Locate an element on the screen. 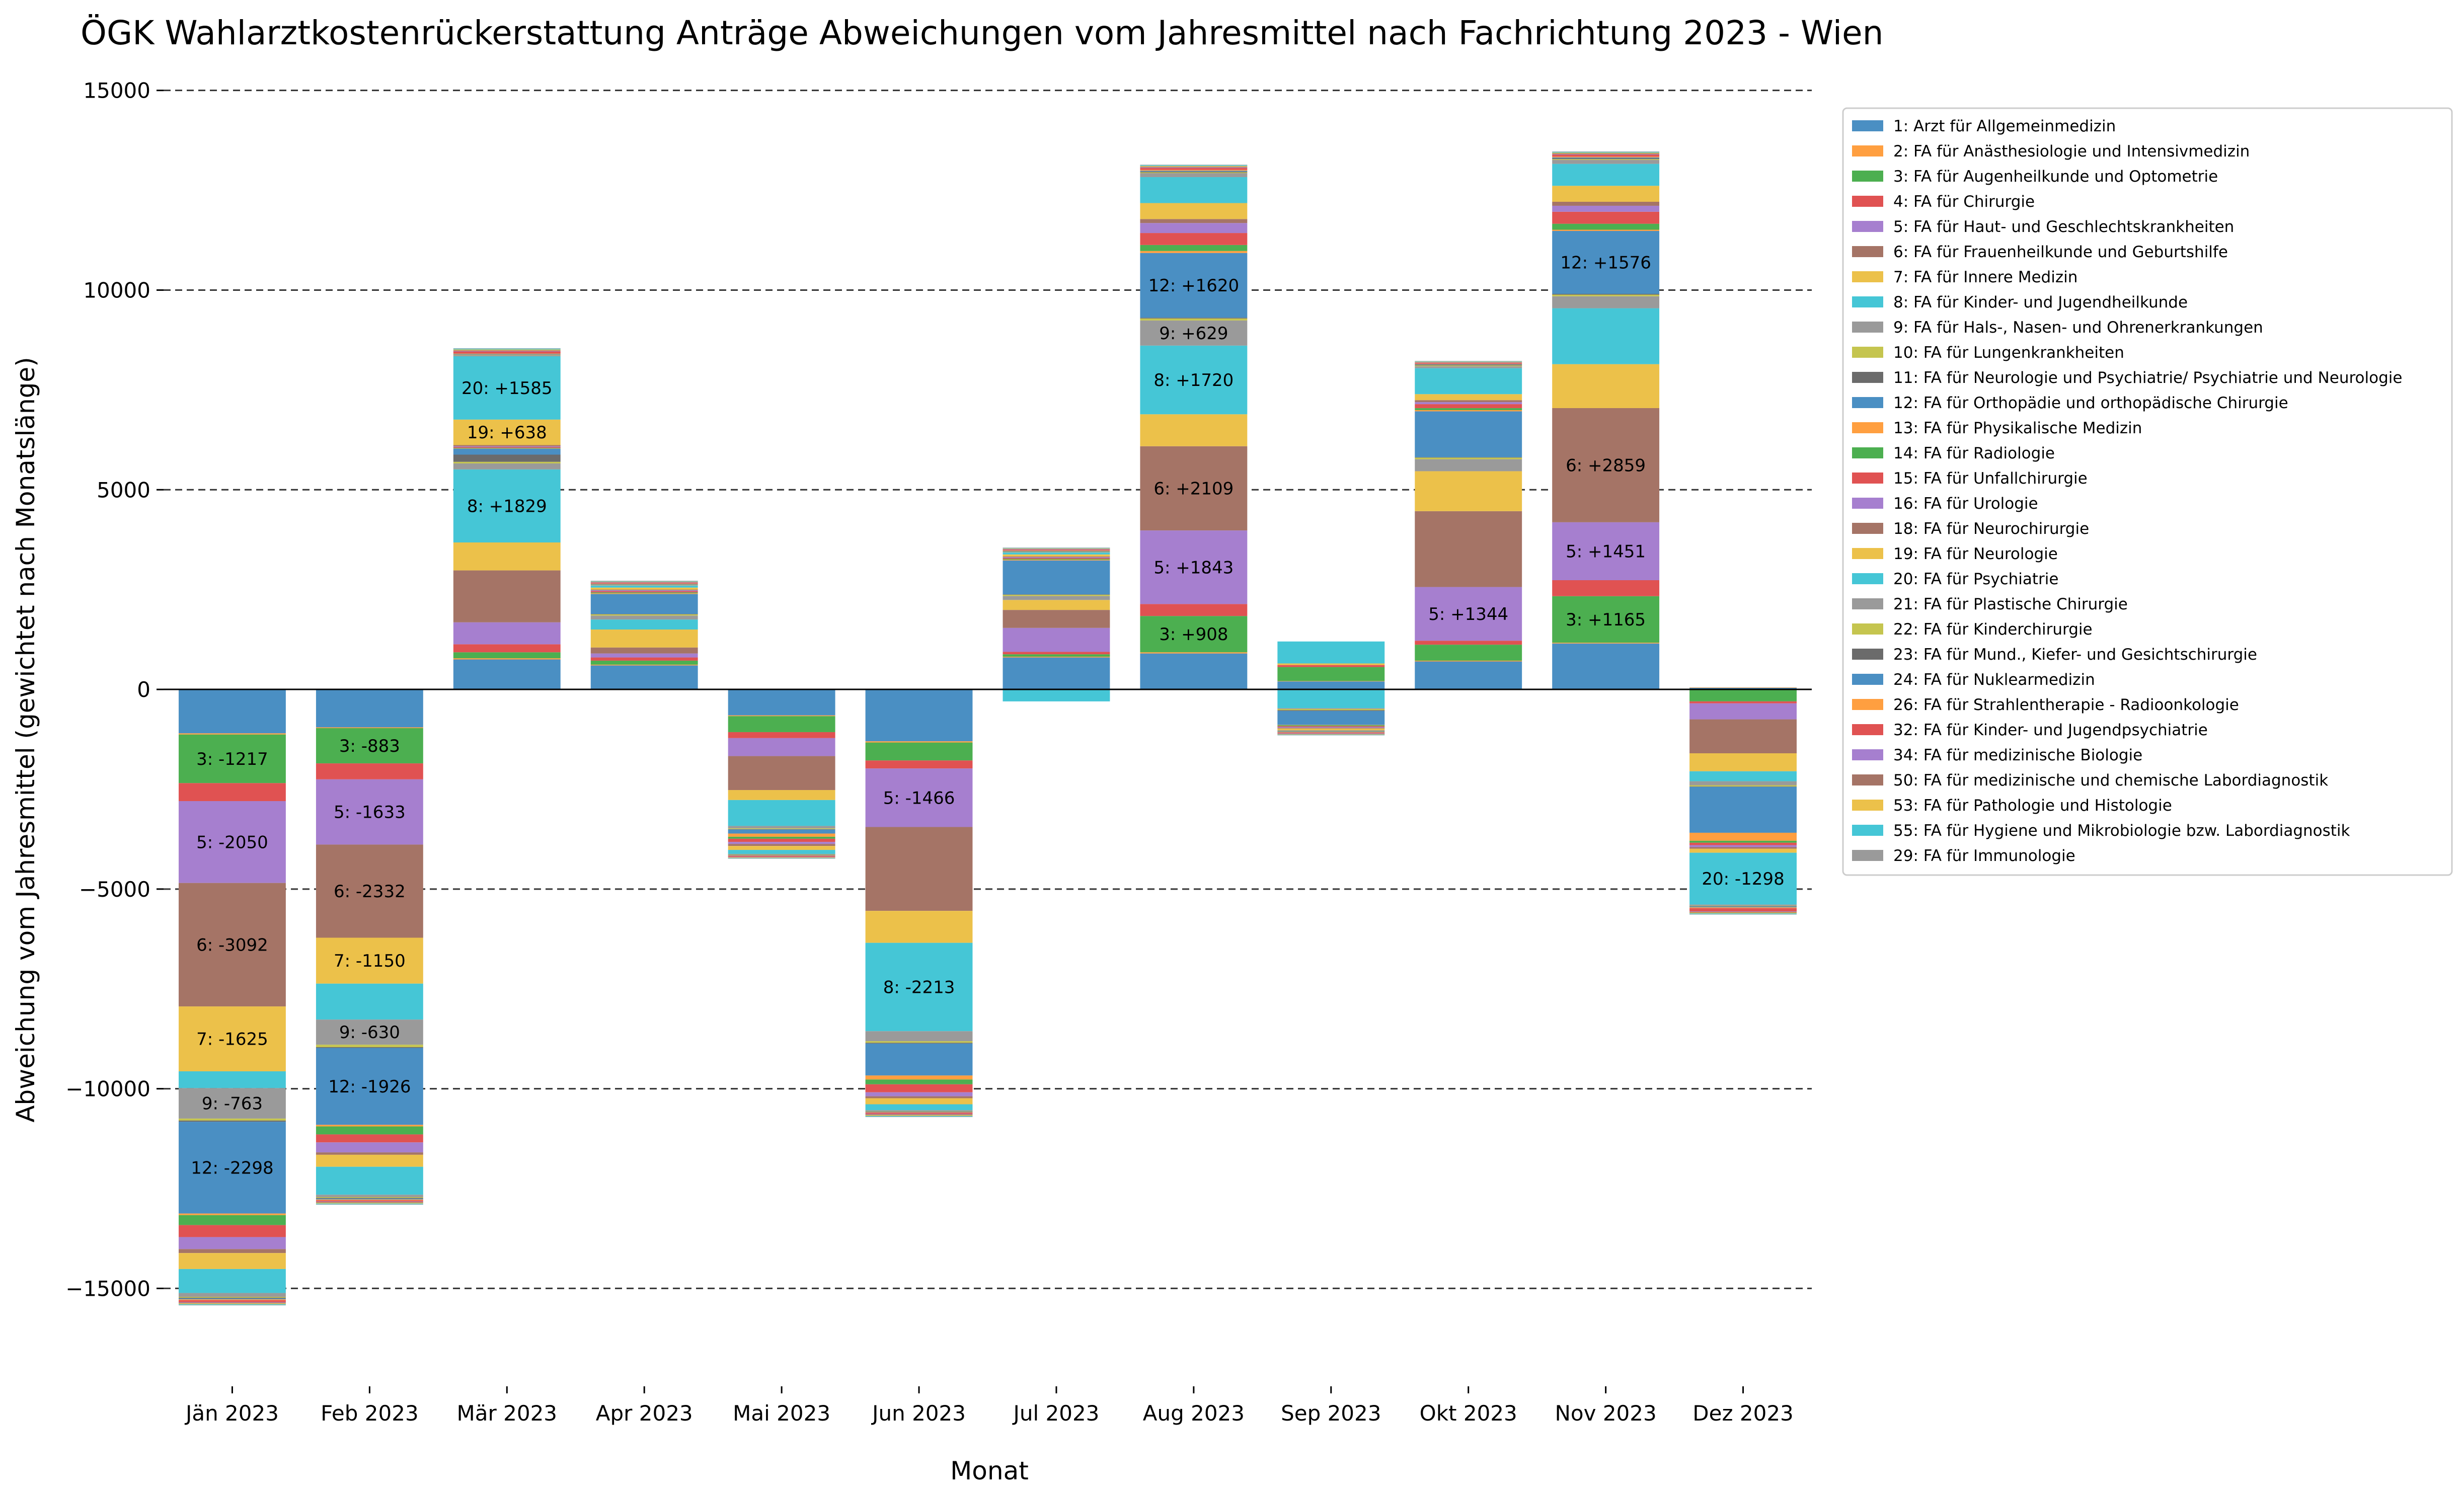 The width and height of the screenshot is (2464, 1494). legend-entry: 29: FA für Immunologie is located at coordinates (1984, 856).